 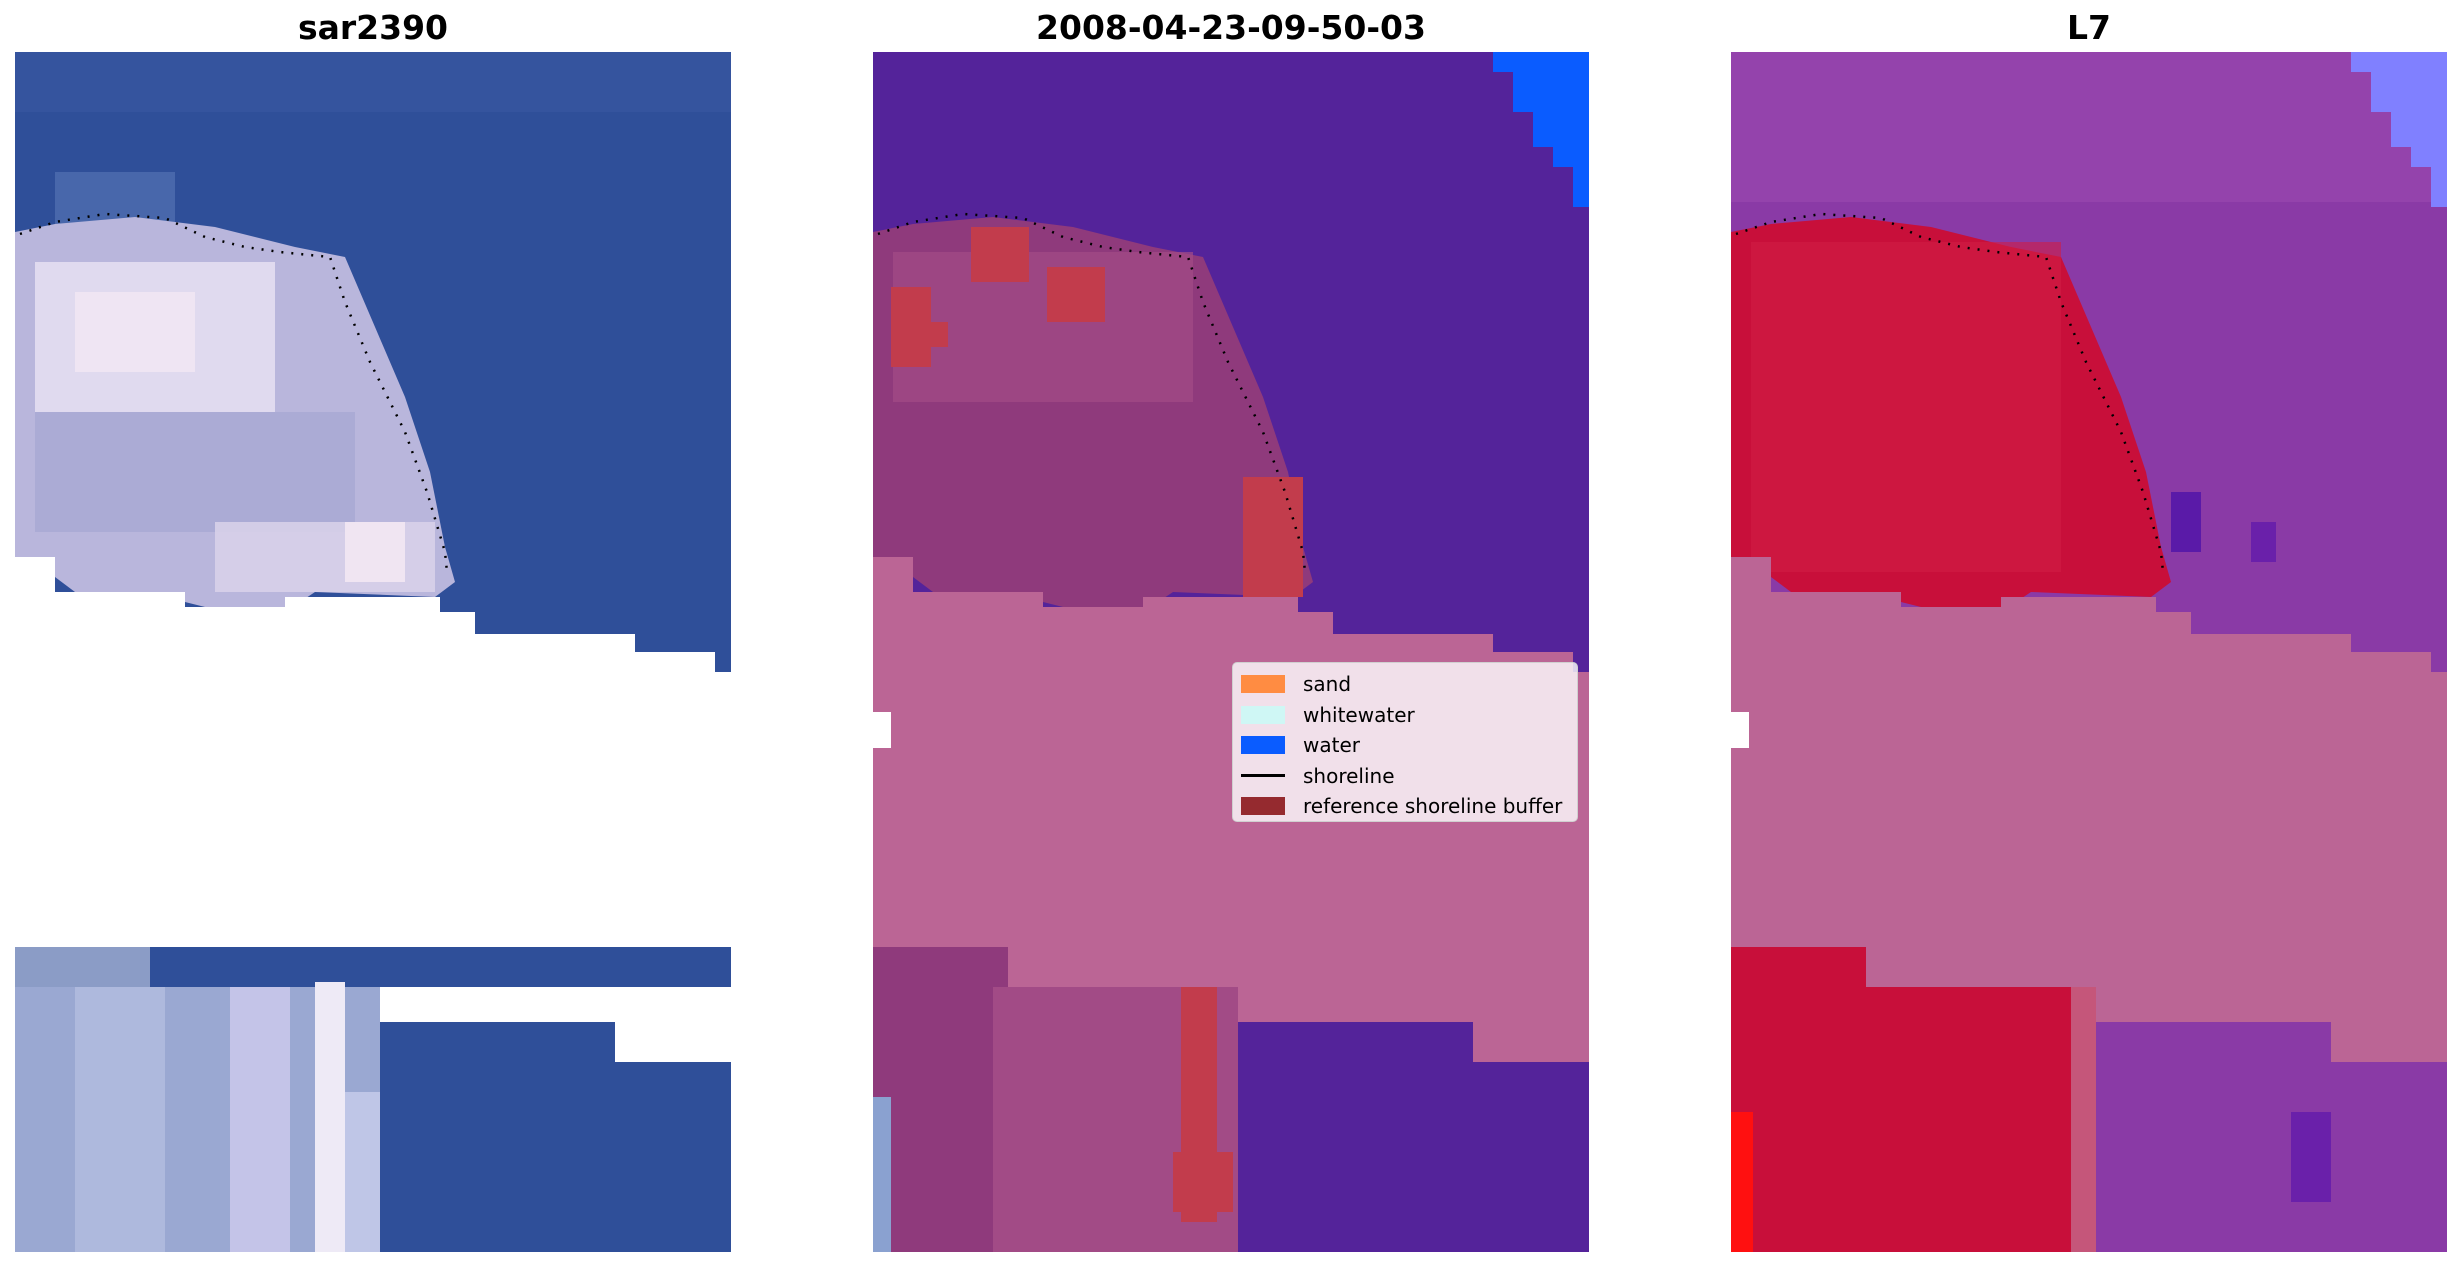 What do you see at coordinates (1433, 806) in the screenshot?
I see `legend-label: reference shoreline buffer` at bounding box center [1433, 806].